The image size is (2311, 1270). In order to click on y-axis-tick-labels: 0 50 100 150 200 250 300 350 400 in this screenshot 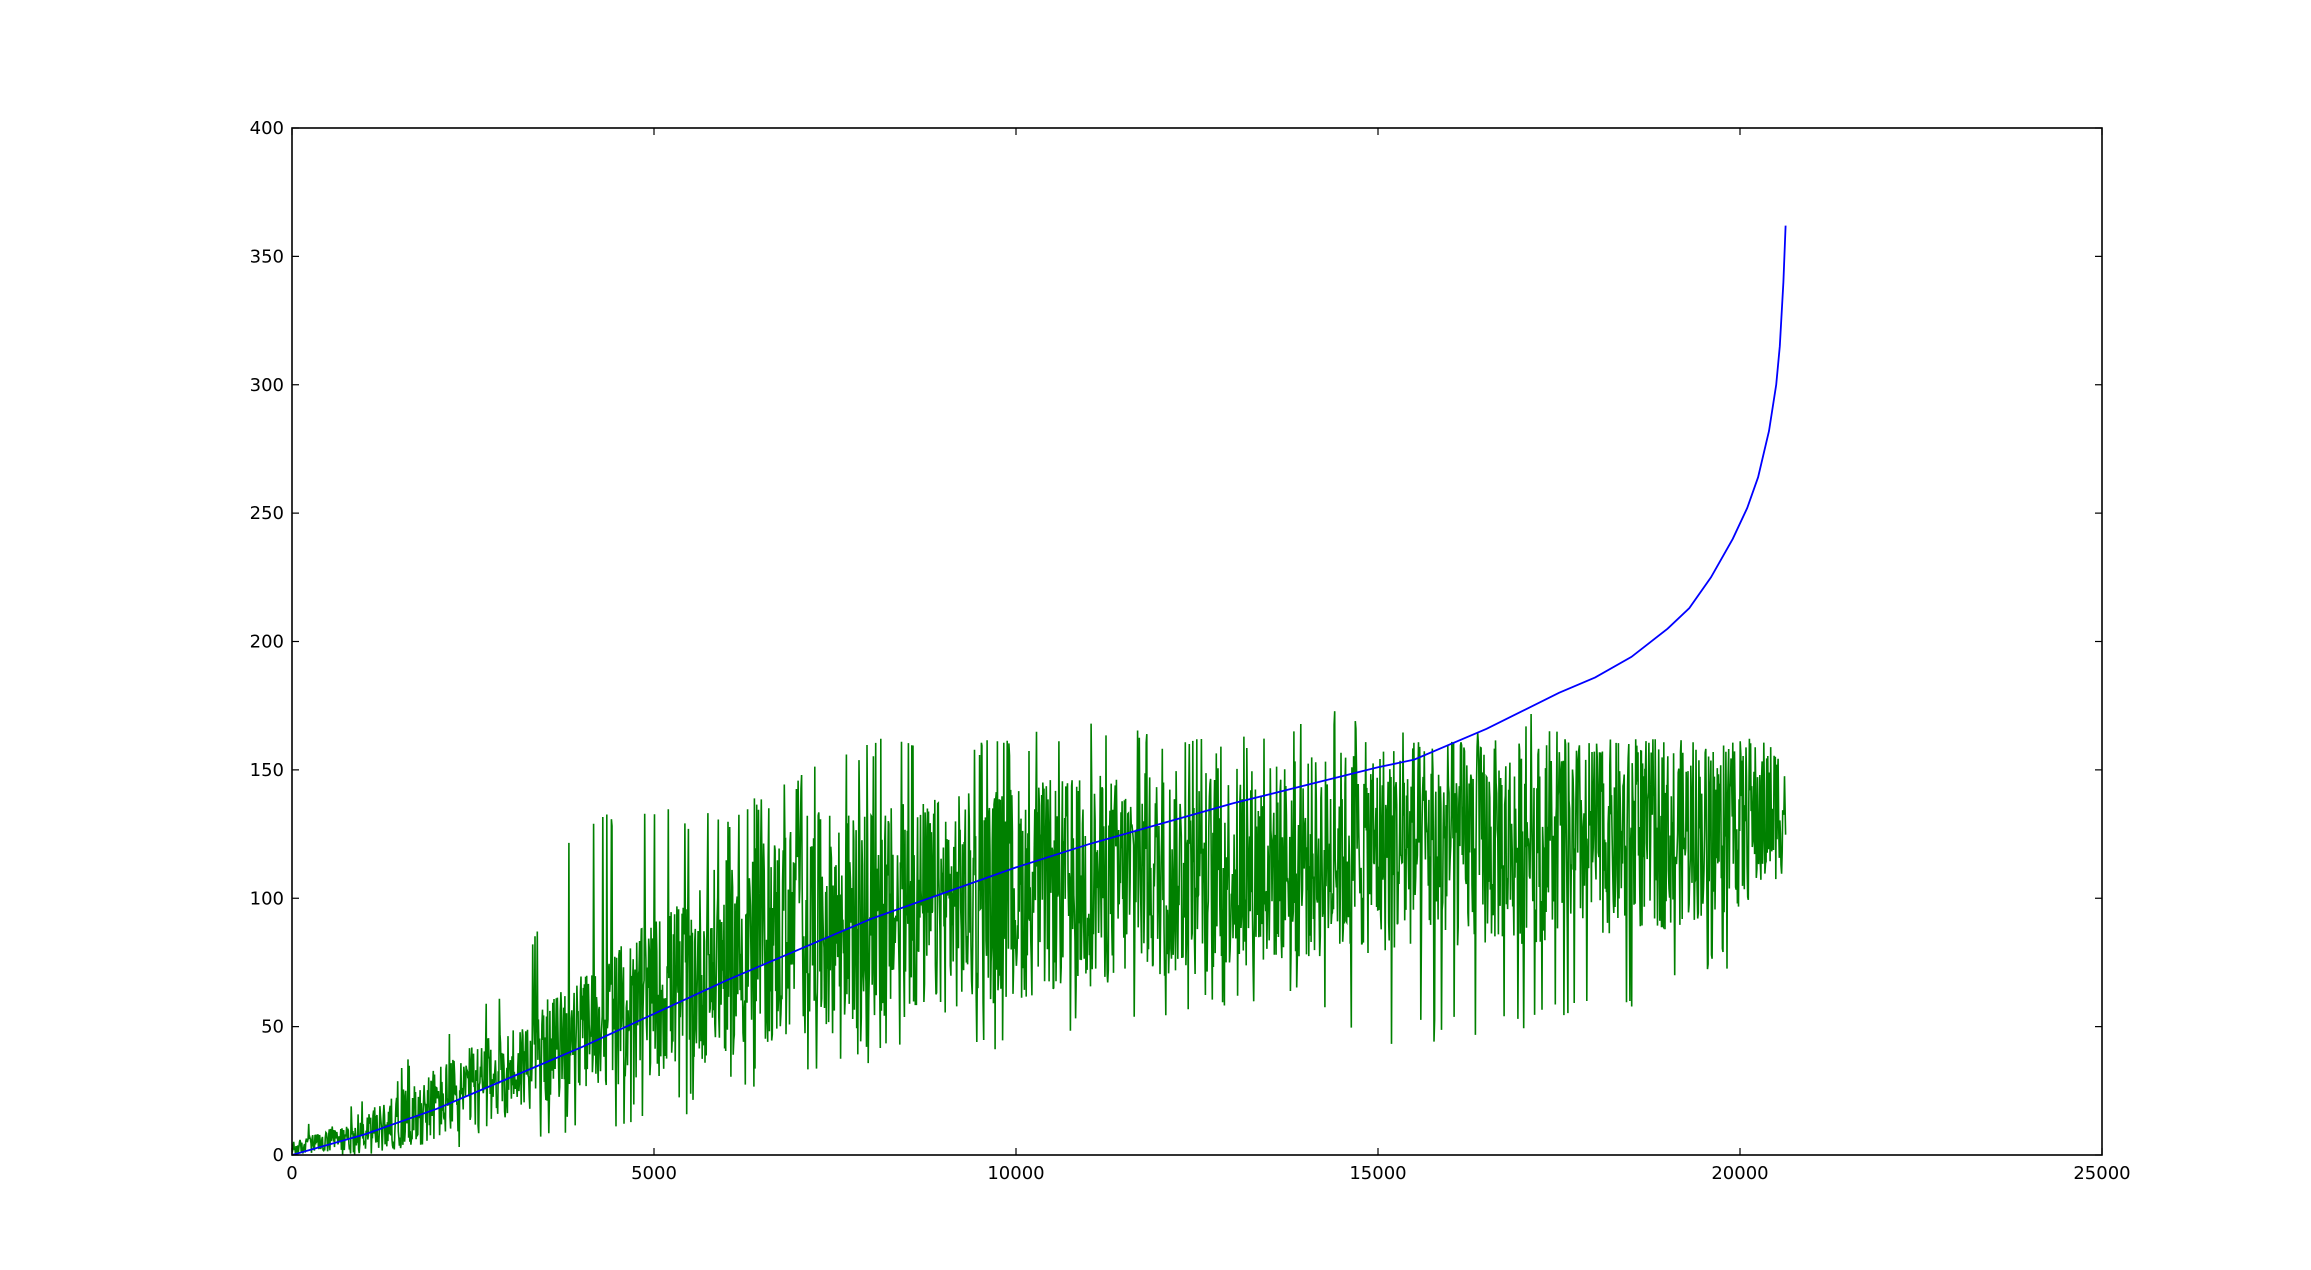, I will do `click(267, 642)`.